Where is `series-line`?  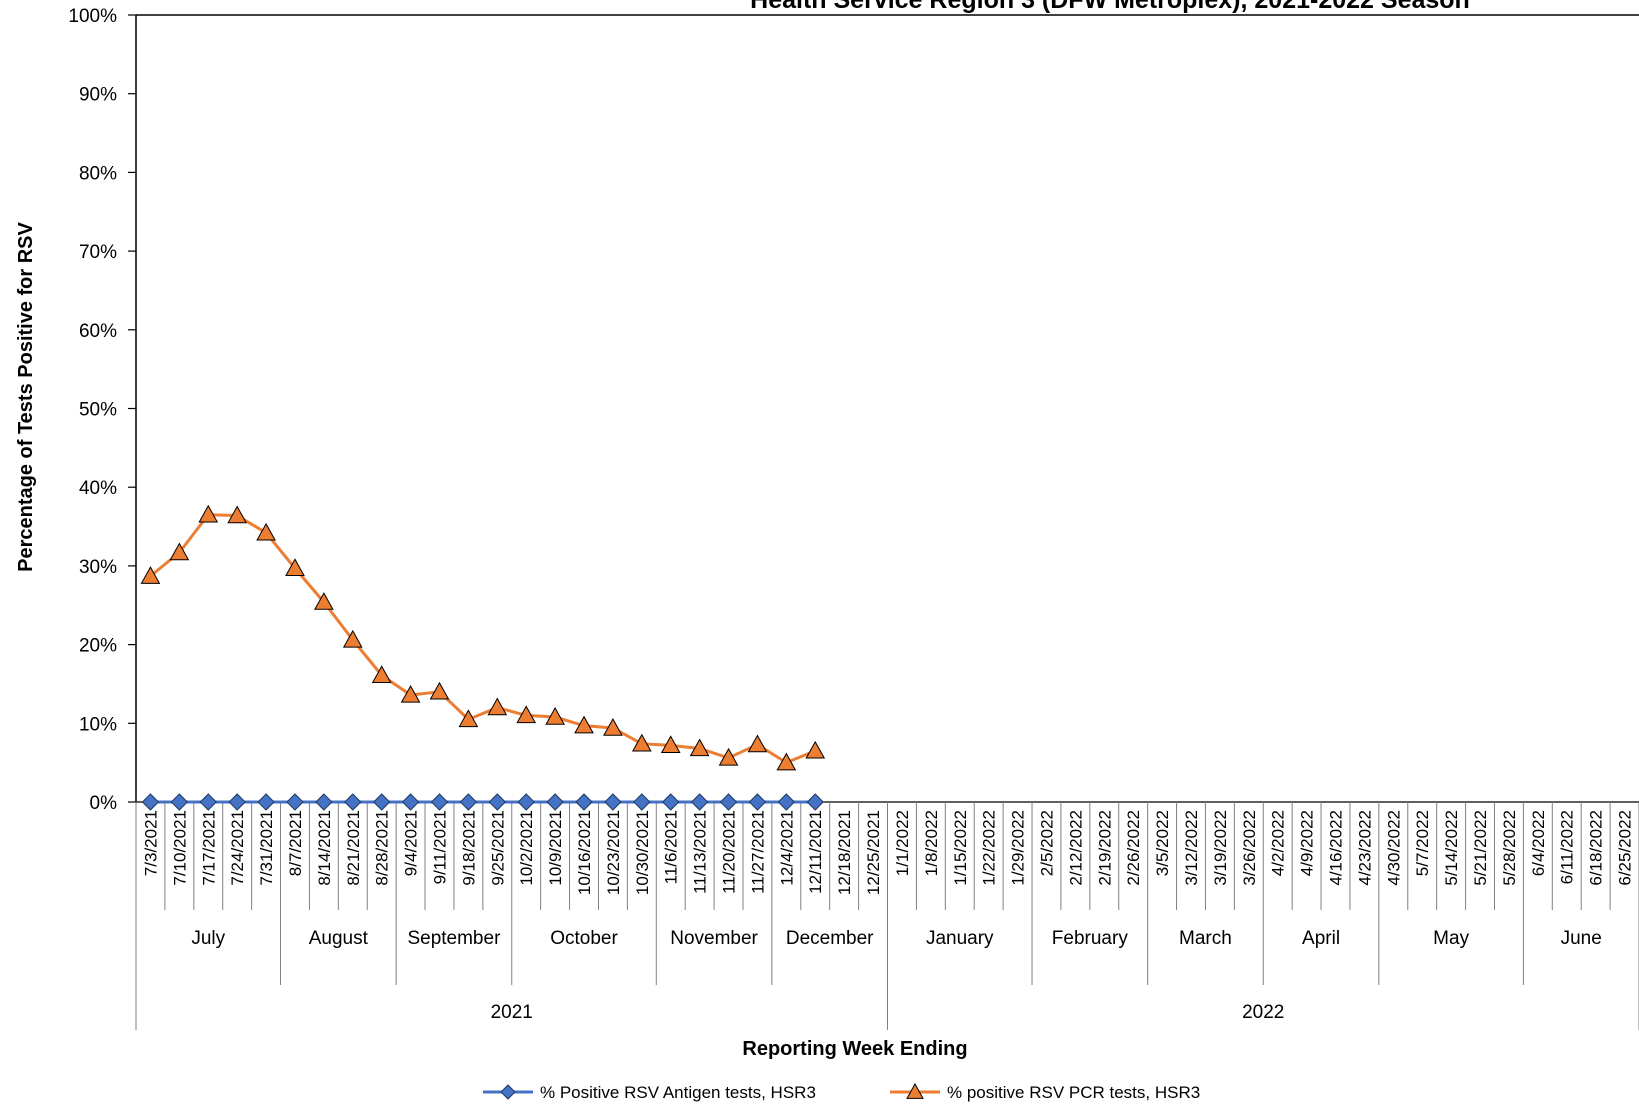
series-line is located at coordinates (482, 639).